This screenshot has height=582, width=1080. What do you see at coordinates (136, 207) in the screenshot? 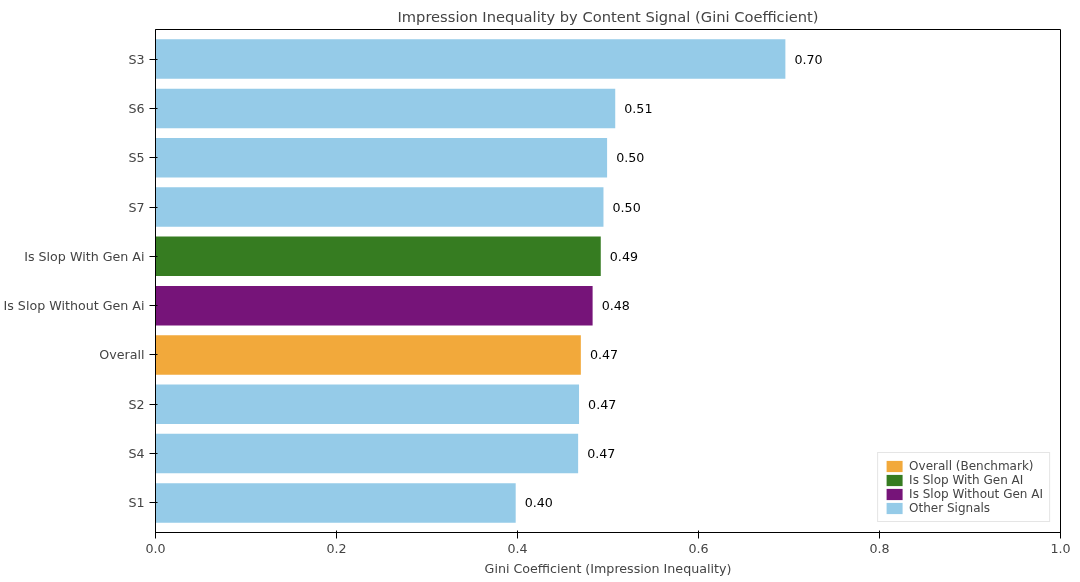
I see `y-tick-label: S7` at bounding box center [136, 207].